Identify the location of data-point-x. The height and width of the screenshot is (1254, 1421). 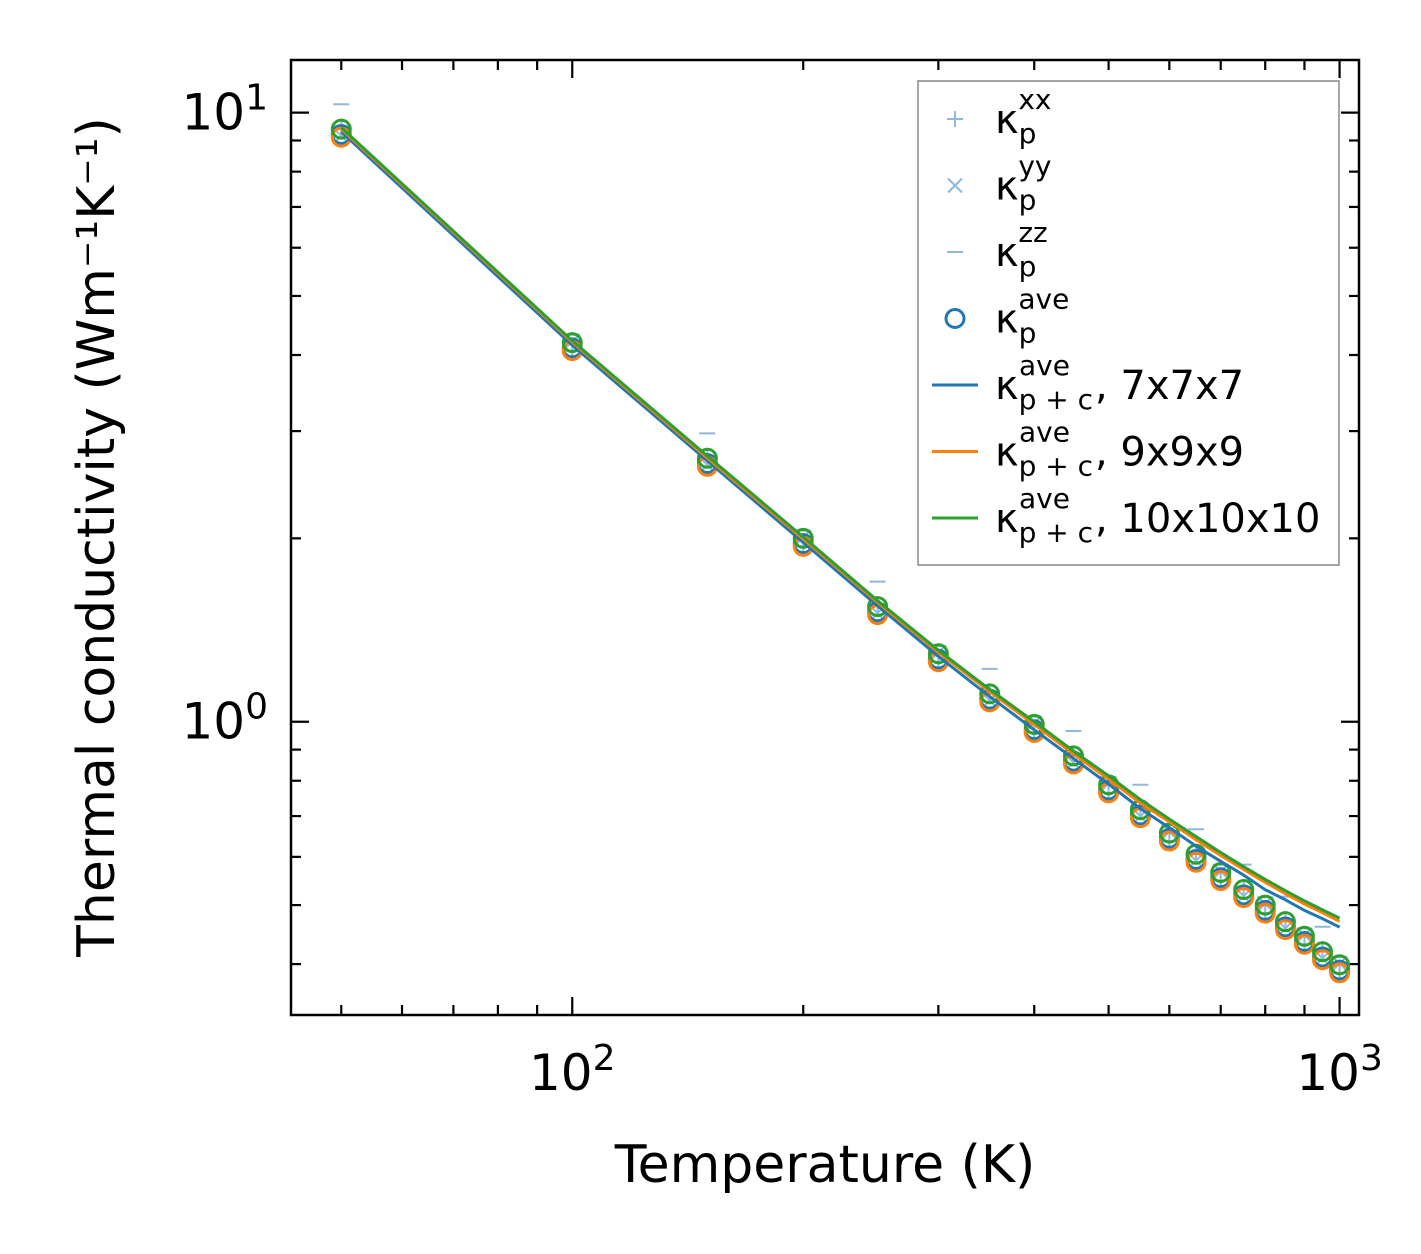
(955, 185).